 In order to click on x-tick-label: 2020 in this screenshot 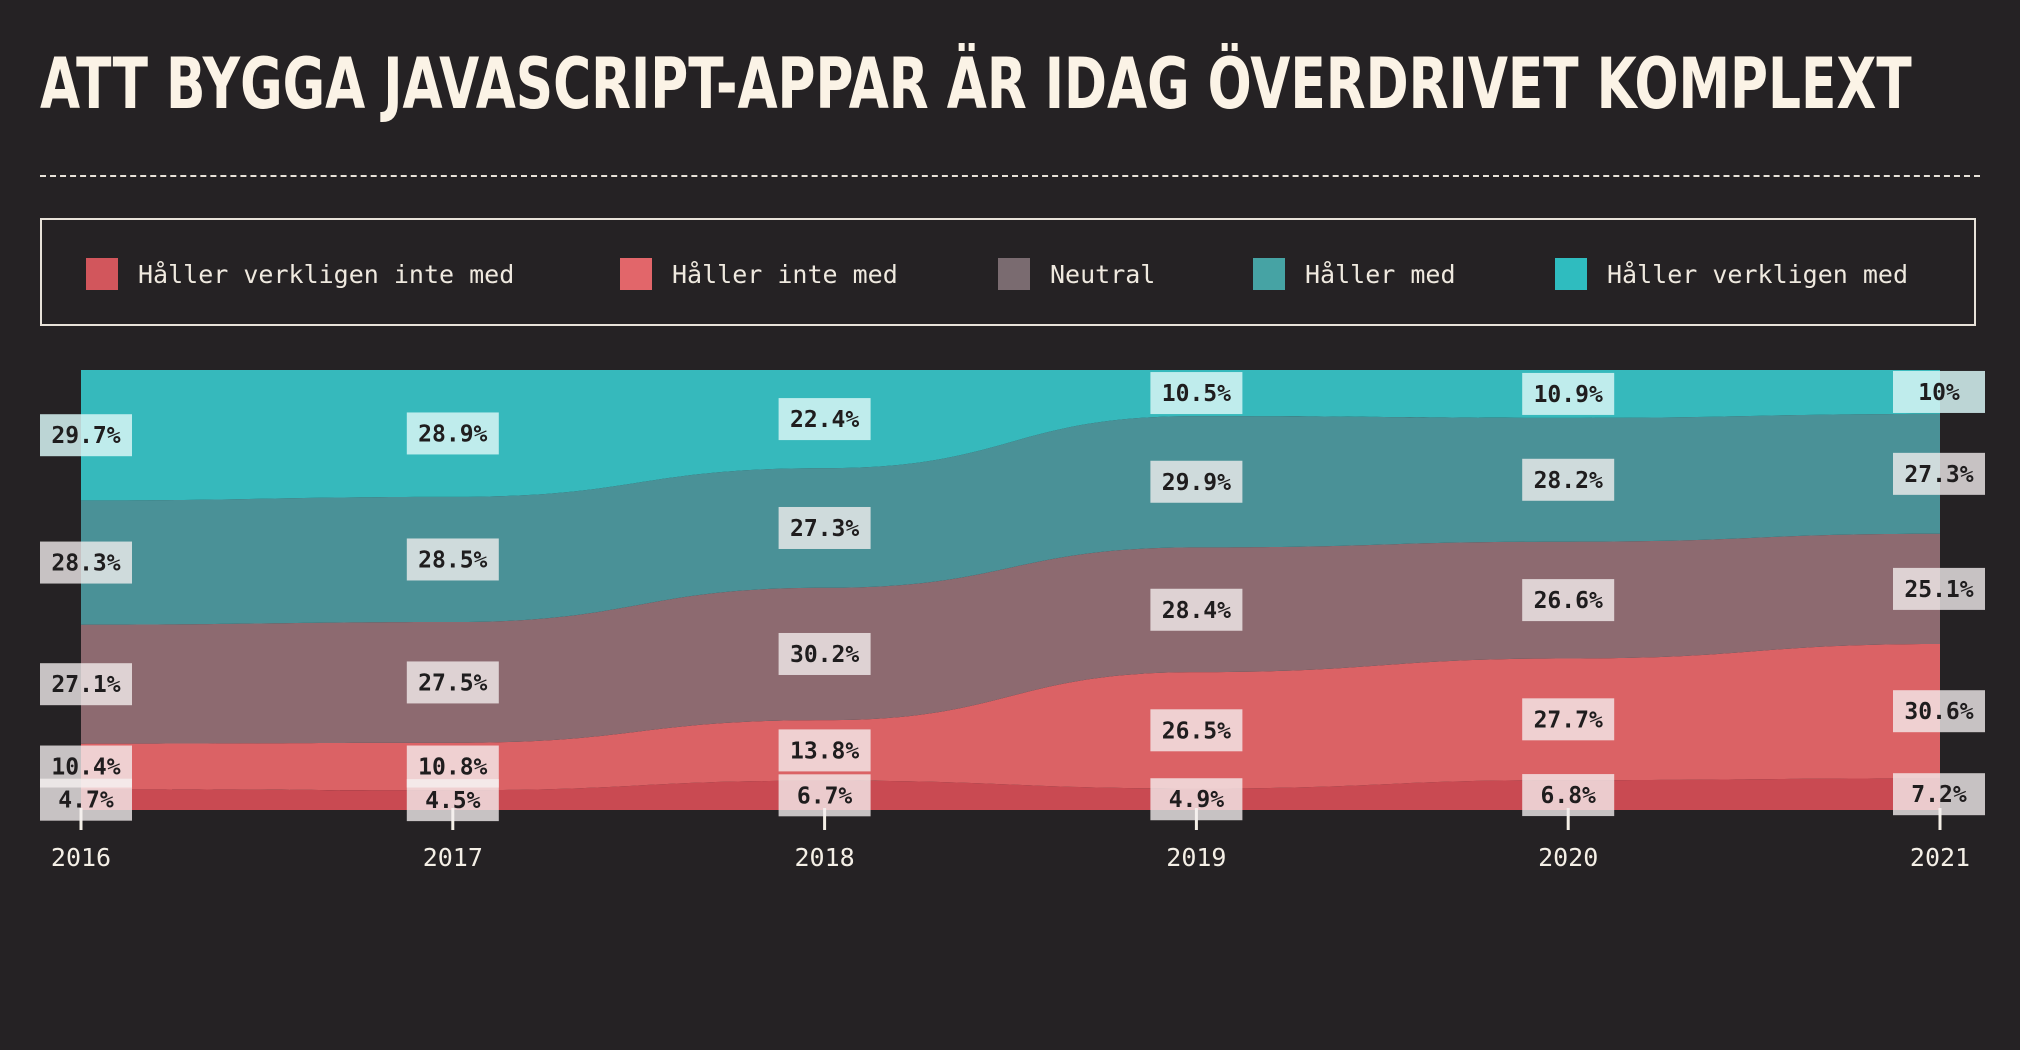, I will do `click(1568, 857)`.